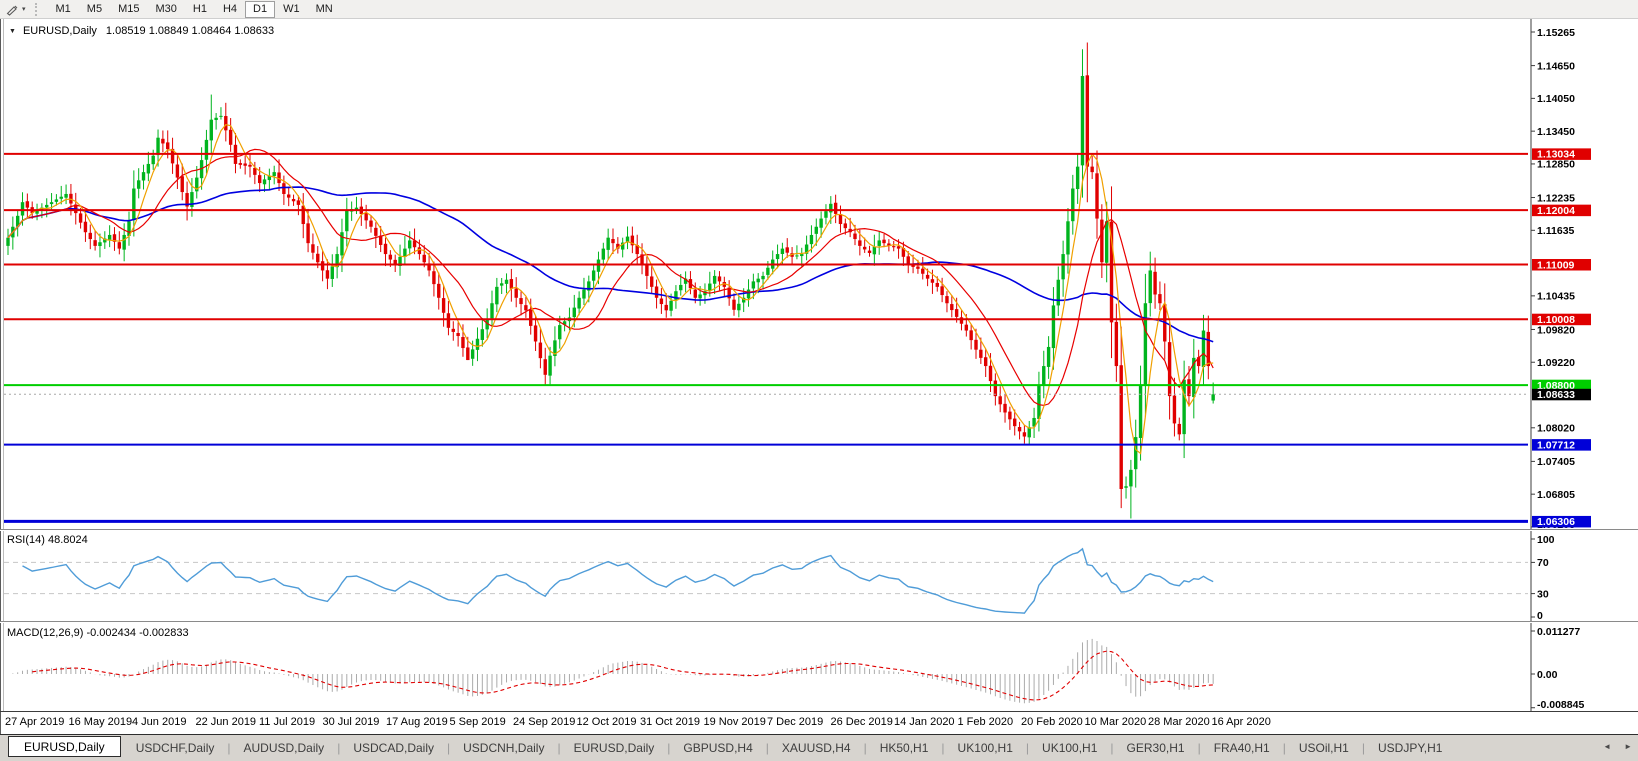 The image size is (1638, 761). I want to click on timeframe-button-h1: H1, so click(199, 8).